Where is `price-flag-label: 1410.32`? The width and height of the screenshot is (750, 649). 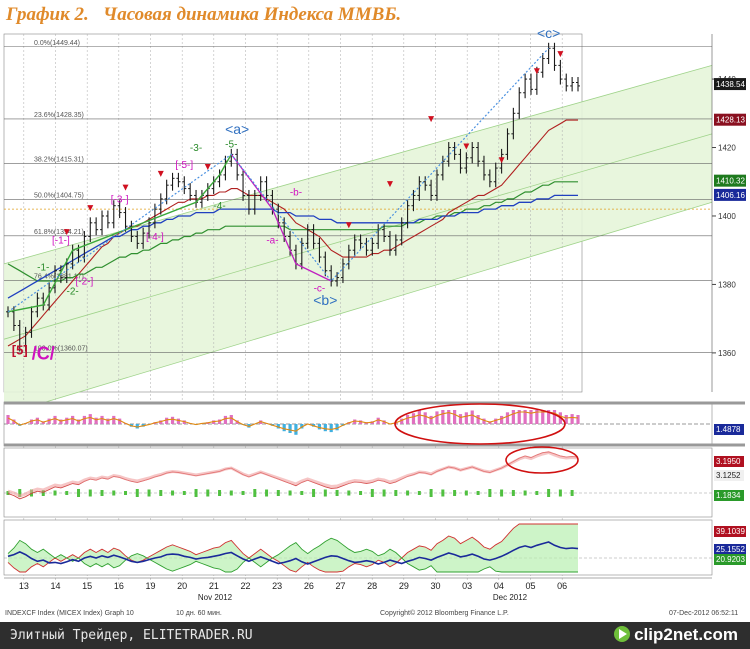 price-flag-label: 1410.32 is located at coordinates (730, 181).